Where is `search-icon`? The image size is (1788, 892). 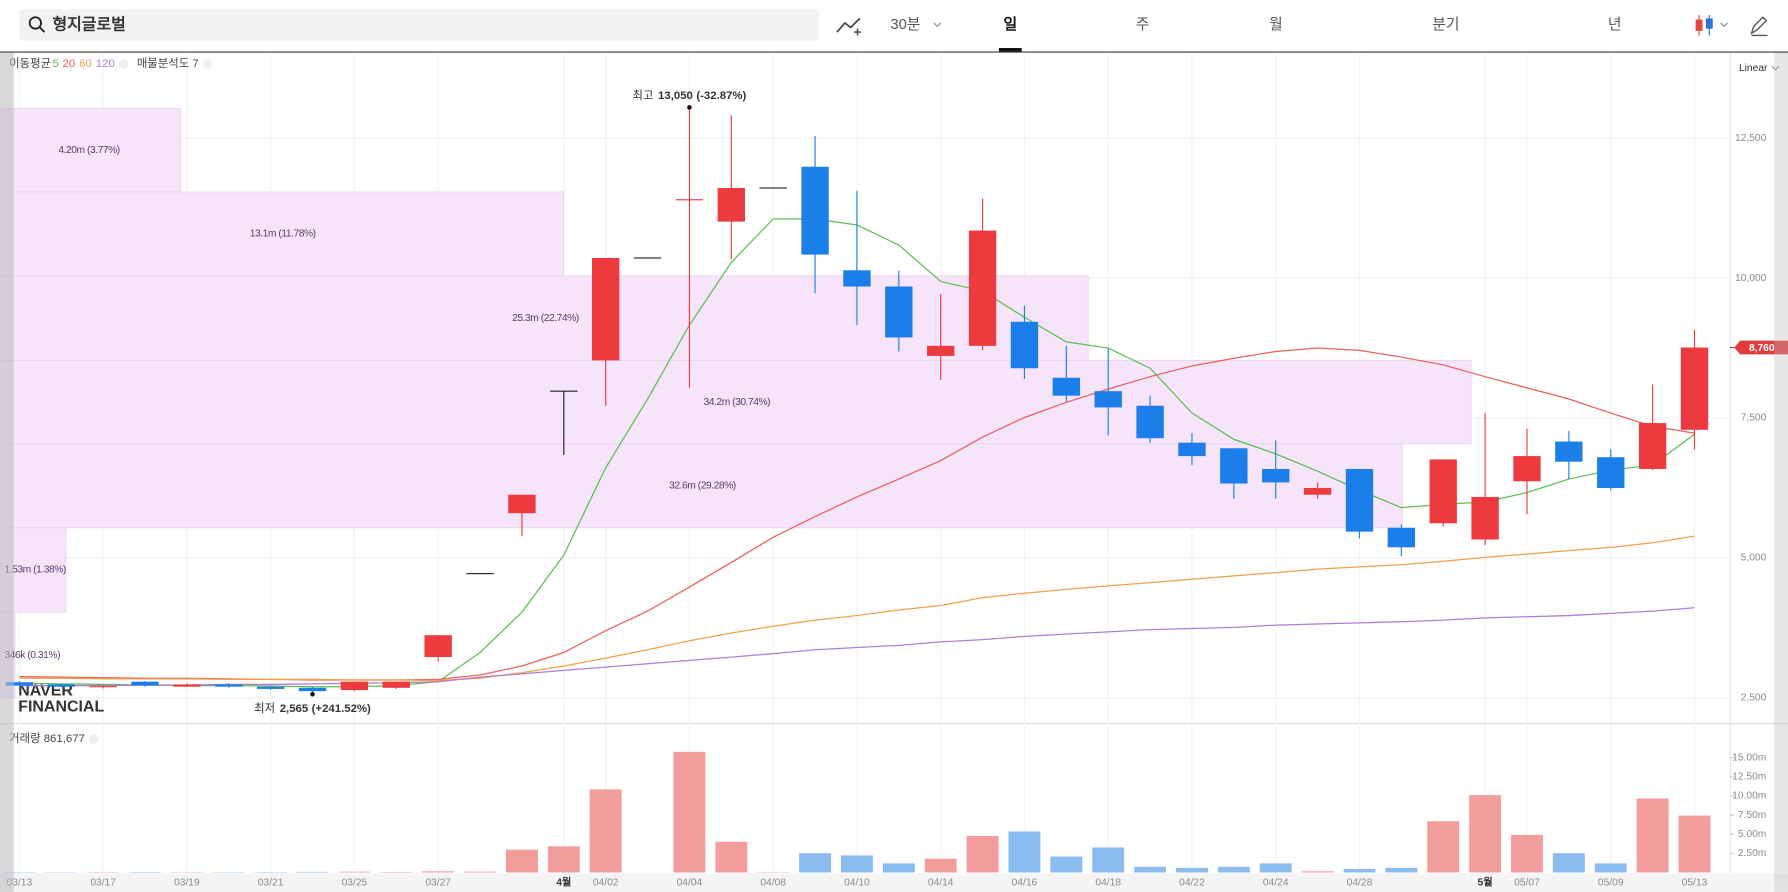 search-icon is located at coordinates (35, 23).